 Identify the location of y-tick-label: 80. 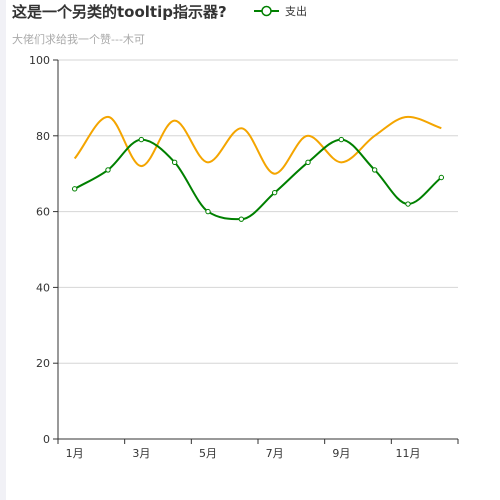
(43, 136).